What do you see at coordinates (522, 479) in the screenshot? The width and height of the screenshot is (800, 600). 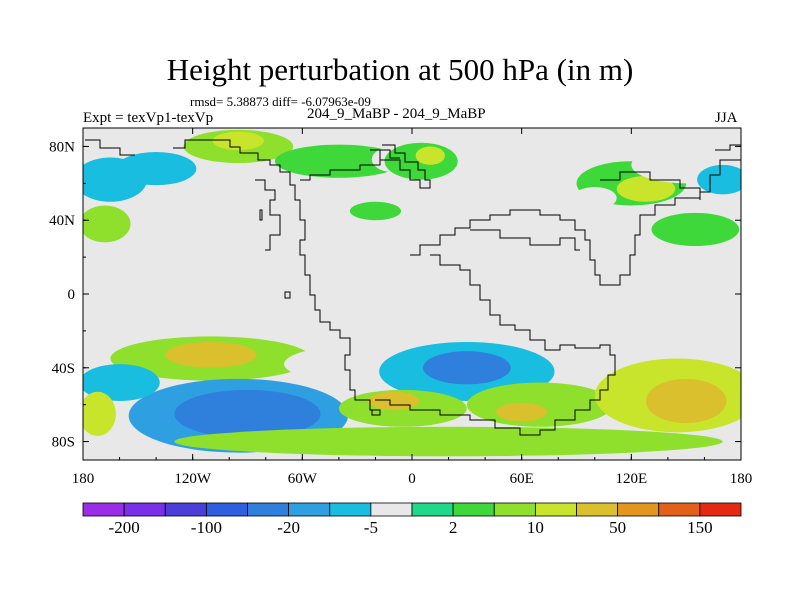 I see `x-tick-label: 60E` at bounding box center [522, 479].